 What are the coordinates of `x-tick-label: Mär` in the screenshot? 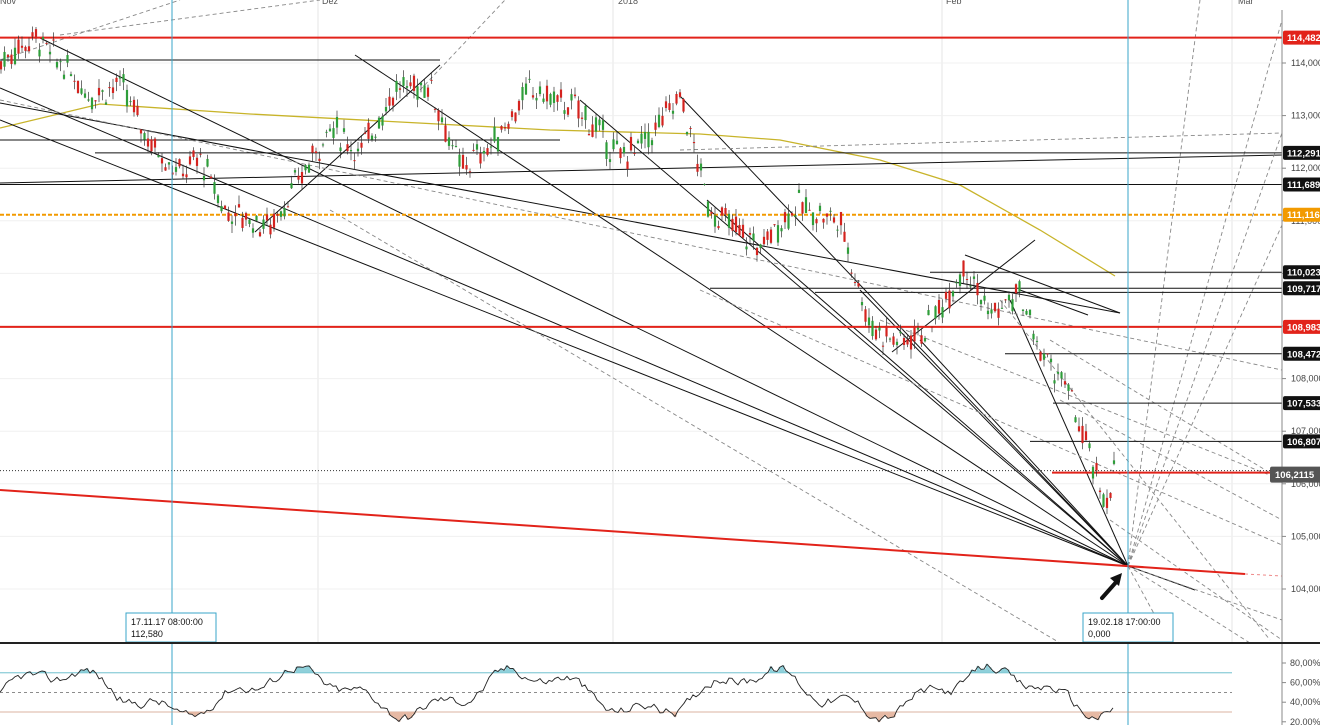 It's located at (1246, 3).